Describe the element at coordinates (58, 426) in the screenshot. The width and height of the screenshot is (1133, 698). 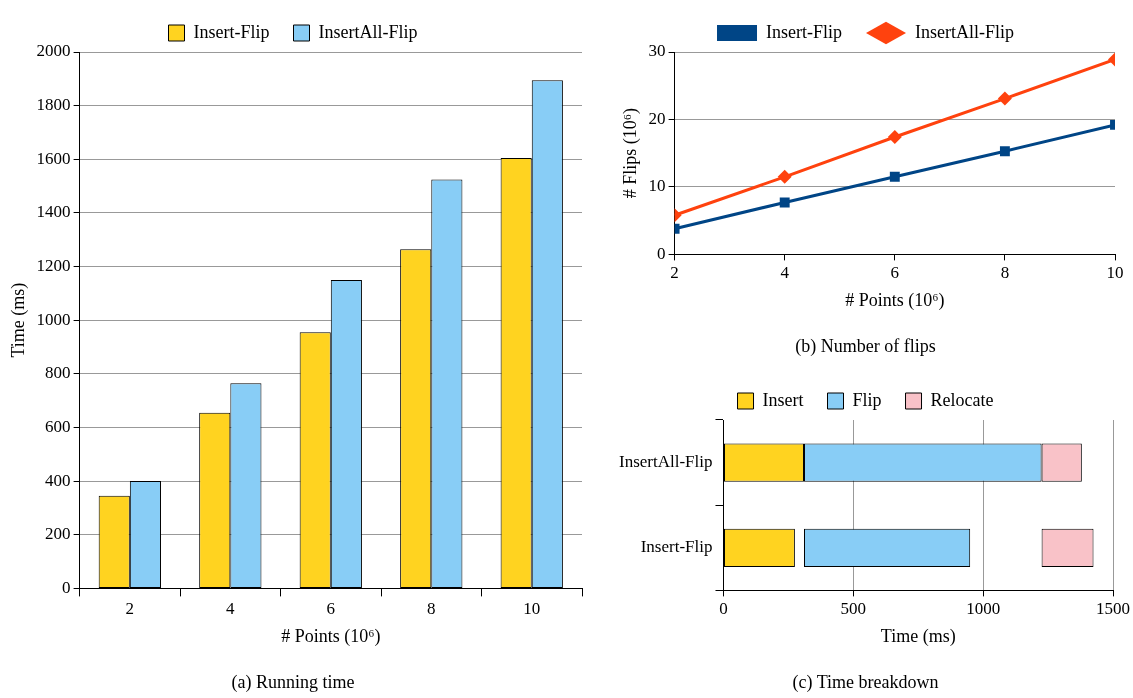
I see `y-tick-label: 600` at that location.